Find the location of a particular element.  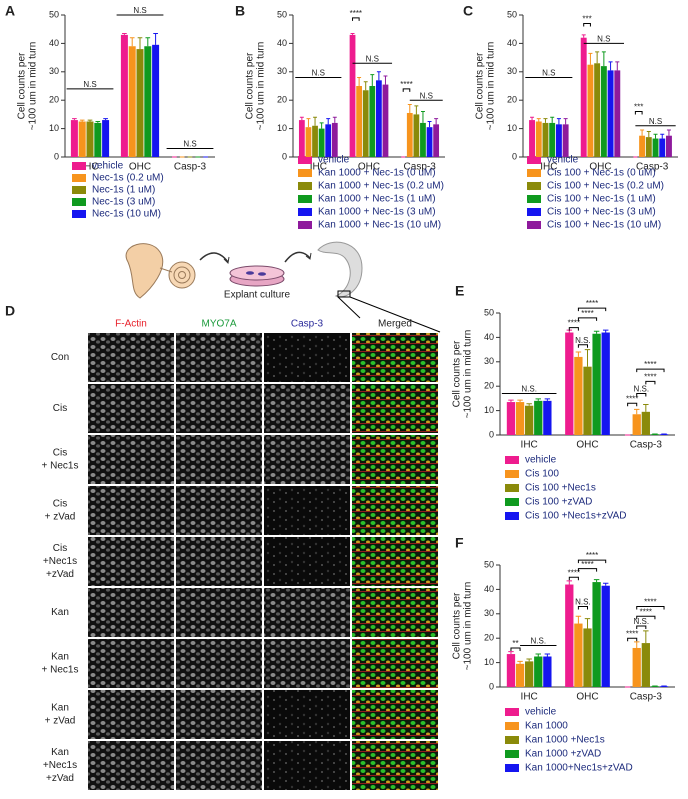

ear-illustration is located at coordinates (160, 271).